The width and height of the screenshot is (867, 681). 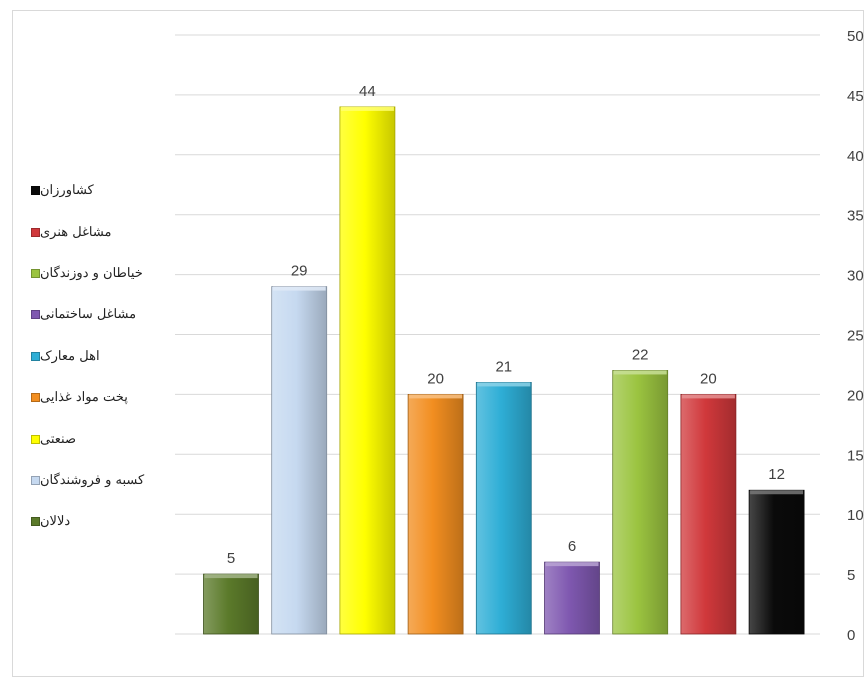 I want to click on y-tick-label: 15, so click(x=855, y=455).